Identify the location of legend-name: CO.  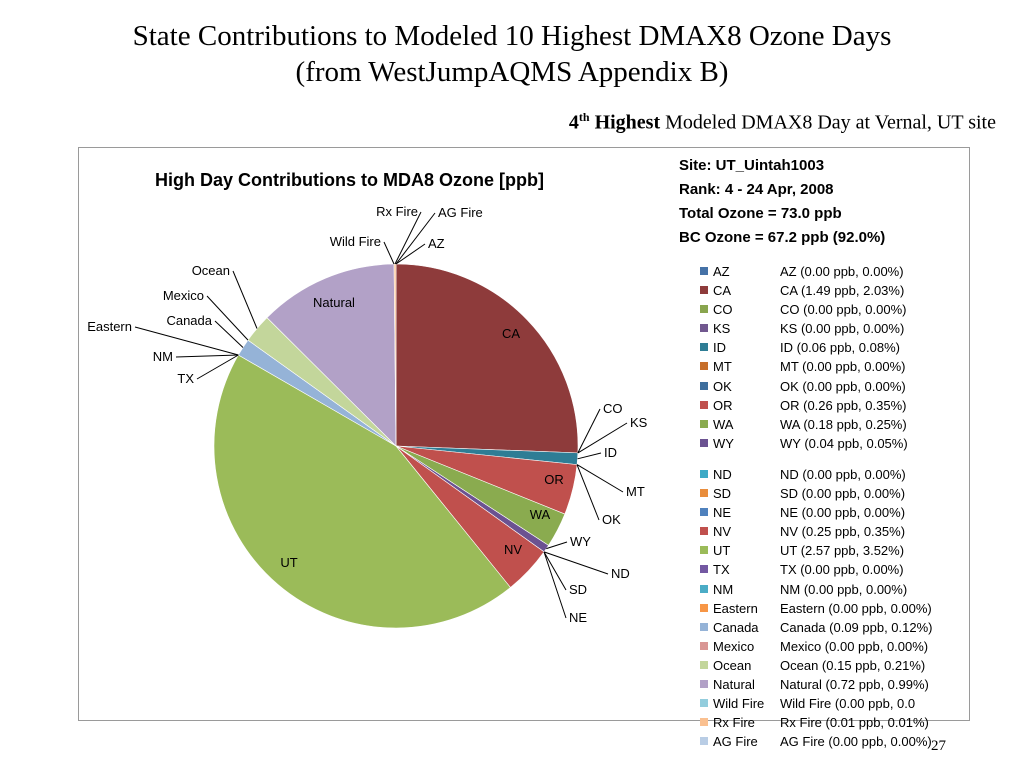
(723, 310).